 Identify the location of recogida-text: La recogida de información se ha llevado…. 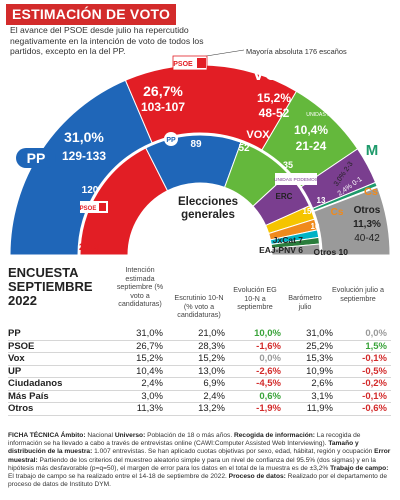
(184, 440).